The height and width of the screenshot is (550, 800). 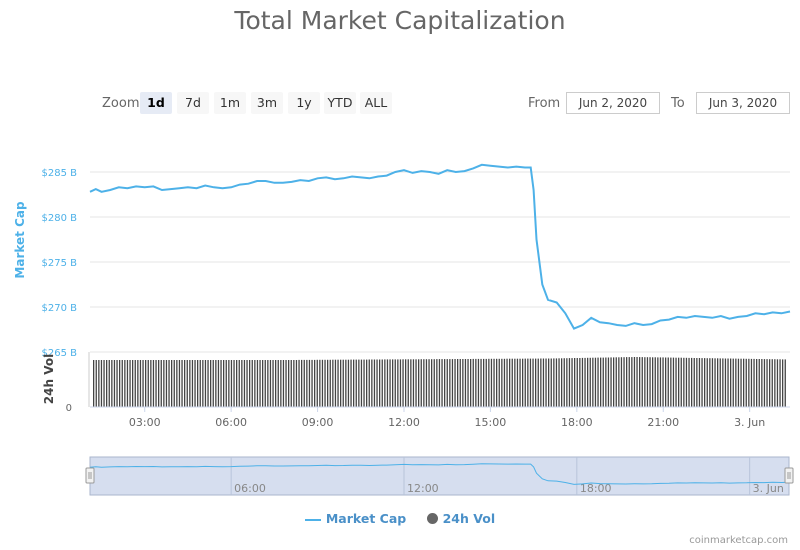 What do you see at coordinates (460, 518) in the screenshot?
I see `legend-24h-vol: 24h Vol` at bounding box center [460, 518].